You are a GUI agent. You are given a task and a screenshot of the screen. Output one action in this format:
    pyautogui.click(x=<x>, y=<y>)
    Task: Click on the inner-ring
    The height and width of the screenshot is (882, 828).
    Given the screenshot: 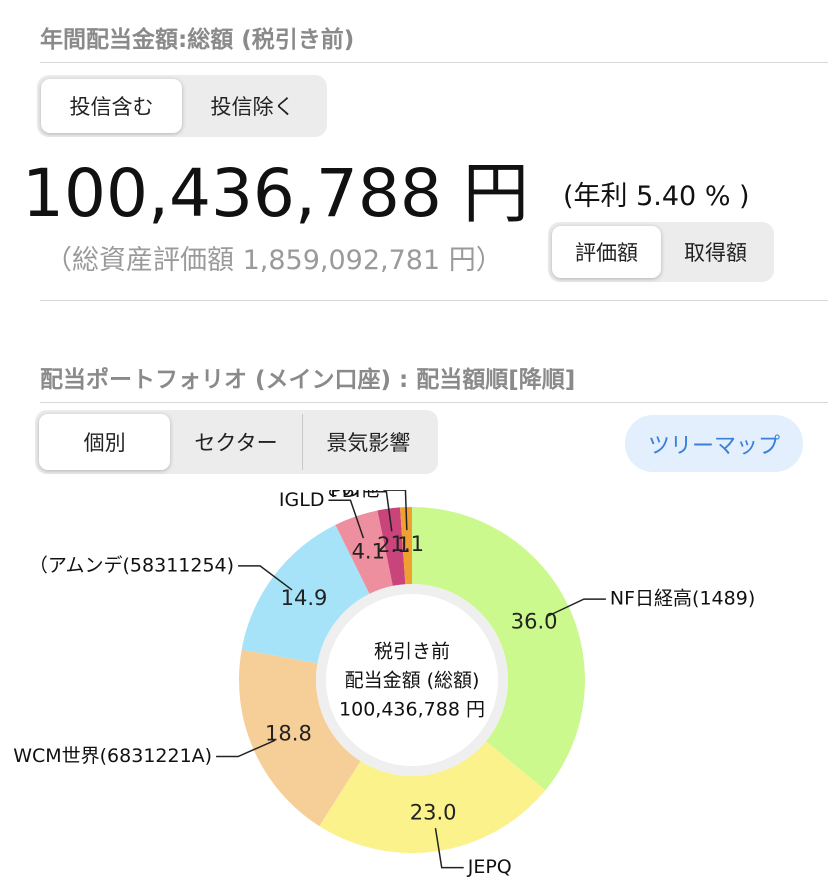 What is the action you would take?
    pyautogui.click(x=412, y=680)
    